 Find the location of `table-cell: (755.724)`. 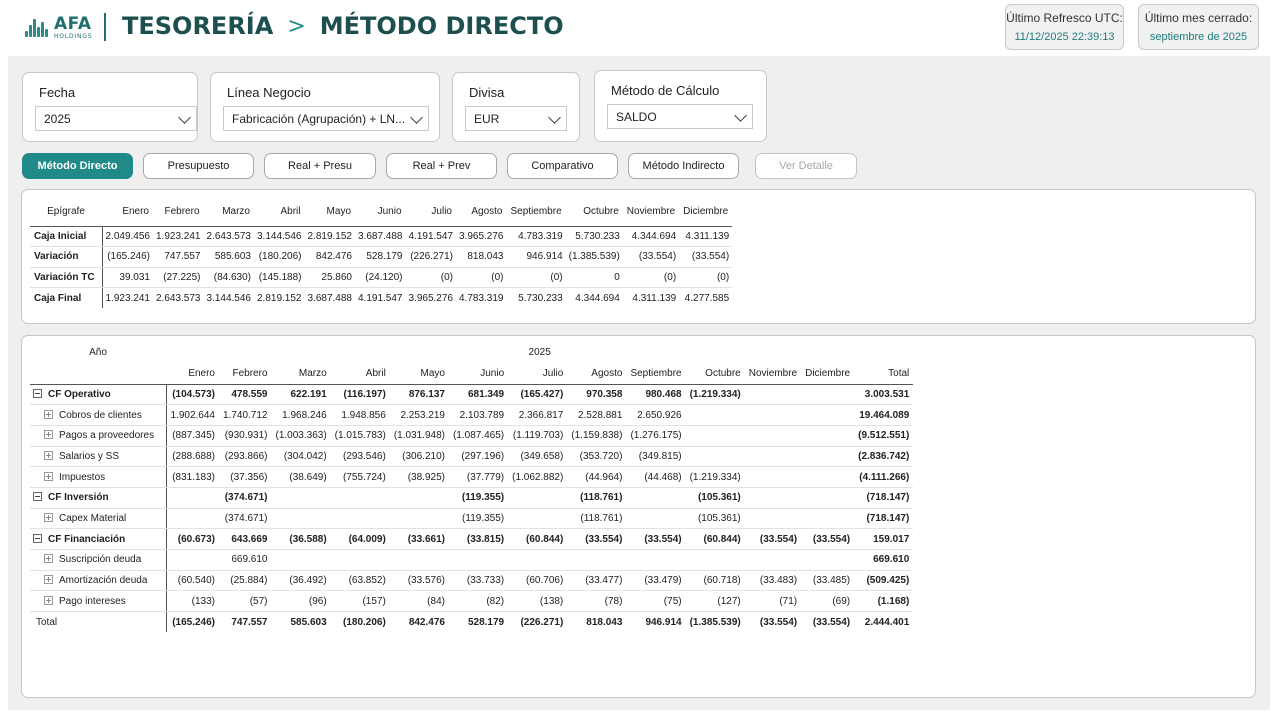

table-cell: (755.724) is located at coordinates (360, 477).